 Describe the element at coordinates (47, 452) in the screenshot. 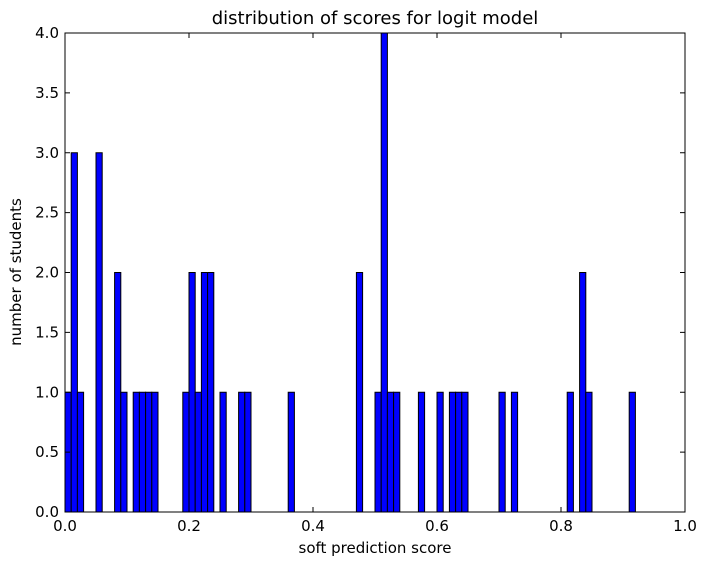

I see `y-tick-label: 0.5` at that location.